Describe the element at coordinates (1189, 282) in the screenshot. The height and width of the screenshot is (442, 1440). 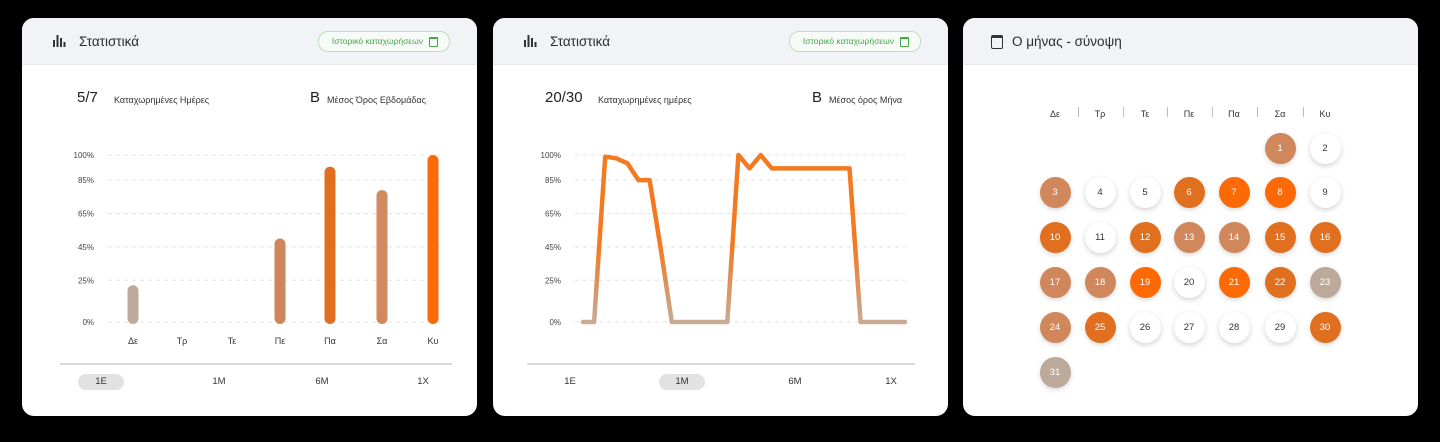
I see `calendar-day: 20` at that location.